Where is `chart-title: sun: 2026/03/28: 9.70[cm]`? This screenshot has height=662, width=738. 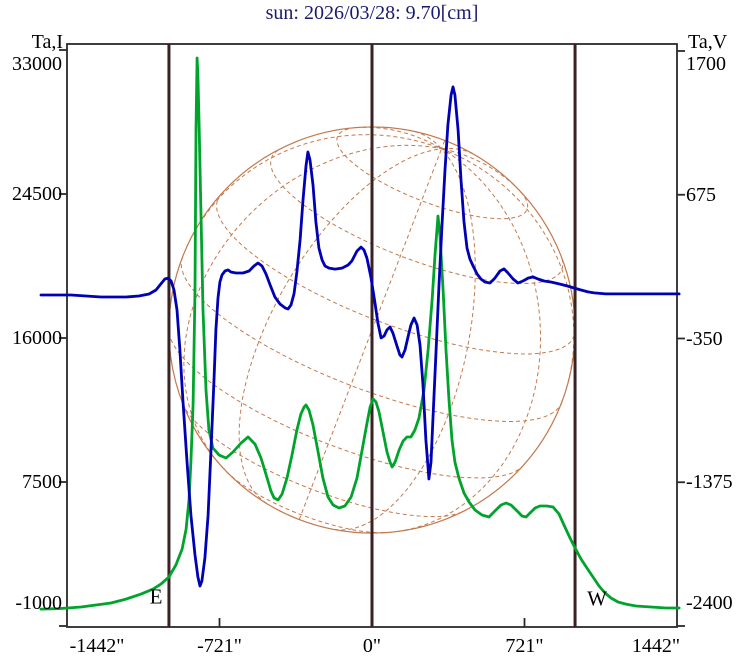
chart-title: sun: 2026/03/28: 9.70[cm] is located at coordinates (372, 13).